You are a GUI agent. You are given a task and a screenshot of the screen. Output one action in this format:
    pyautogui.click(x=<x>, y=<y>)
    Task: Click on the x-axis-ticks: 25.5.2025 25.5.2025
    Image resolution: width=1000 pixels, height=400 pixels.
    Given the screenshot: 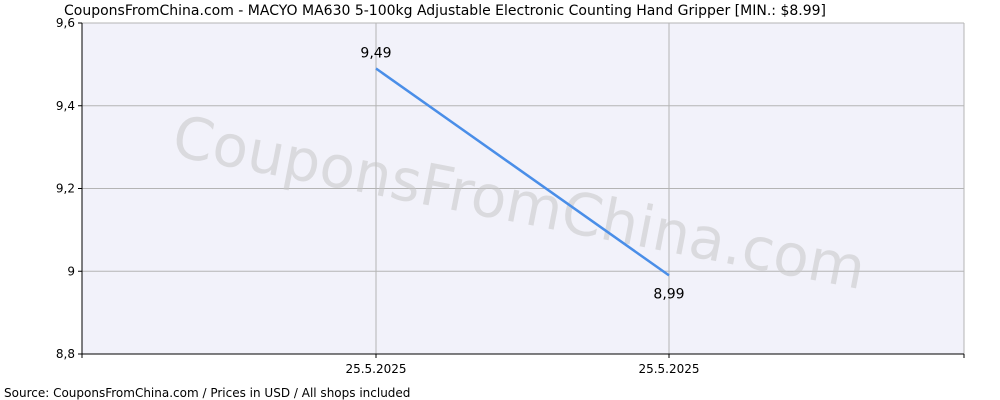 What is the action you would take?
    pyautogui.click(x=523, y=365)
    